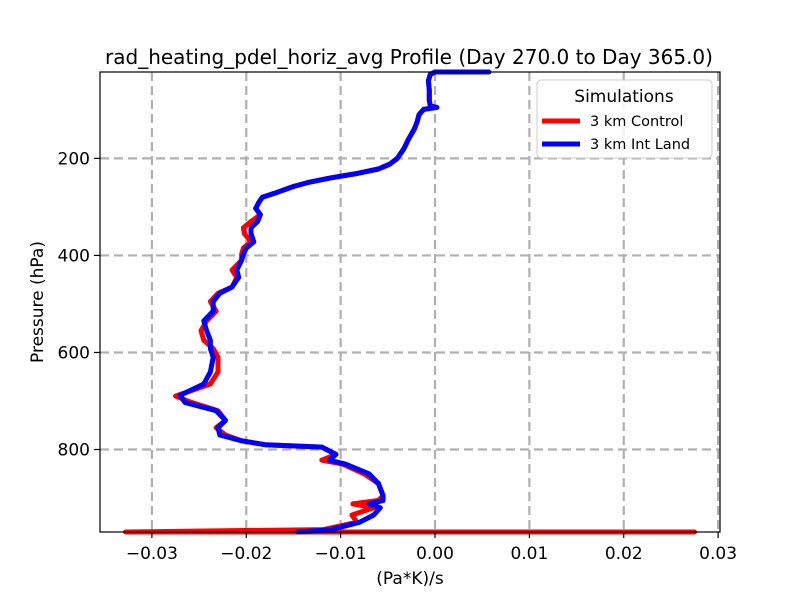 The image size is (800, 600). What do you see at coordinates (341, 554) in the screenshot?
I see `x-tick-label-2: −0.01` at bounding box center [341, 554].